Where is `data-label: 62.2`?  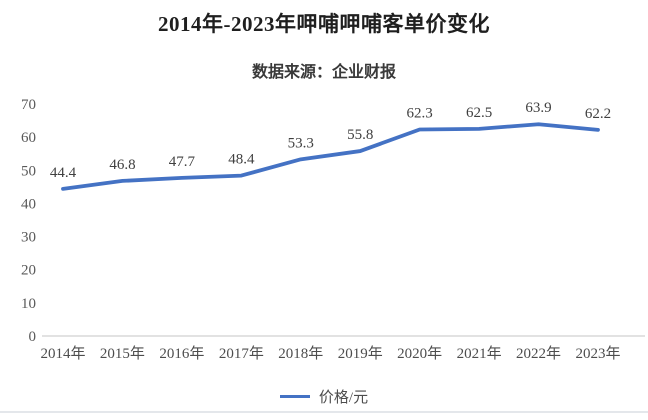
data-label: 62.2 is located at coordinates (598, 114).